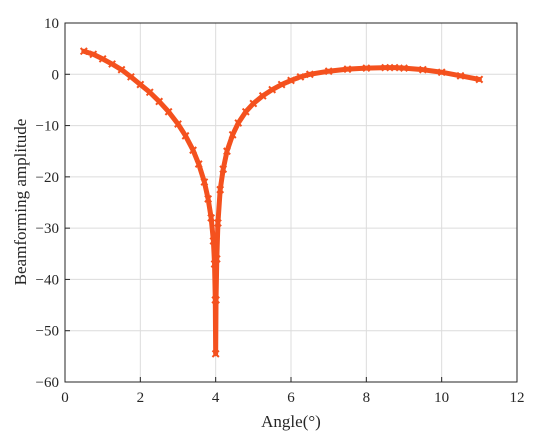 The width and height of the screenshot is (550, 441). I want to click on x-tick-label: 6, so click(291, 398).